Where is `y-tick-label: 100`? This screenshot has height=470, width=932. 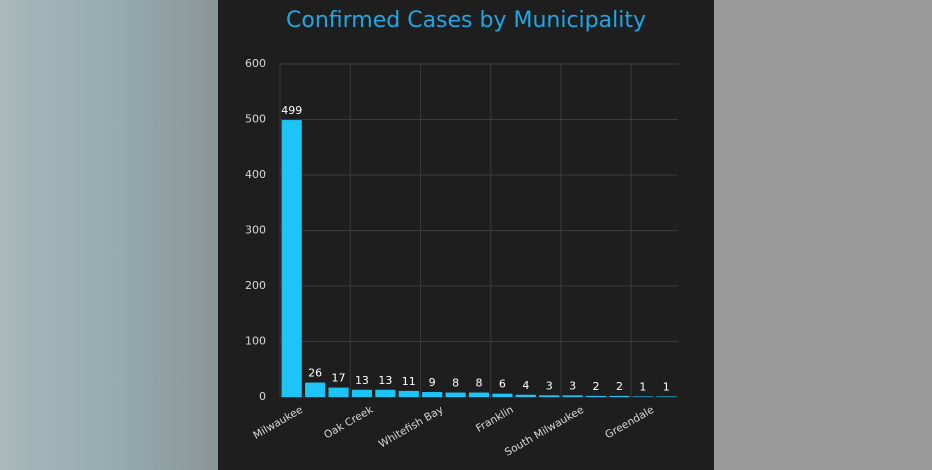 y-tick-label: 100 is located at coordinates (255, 341).